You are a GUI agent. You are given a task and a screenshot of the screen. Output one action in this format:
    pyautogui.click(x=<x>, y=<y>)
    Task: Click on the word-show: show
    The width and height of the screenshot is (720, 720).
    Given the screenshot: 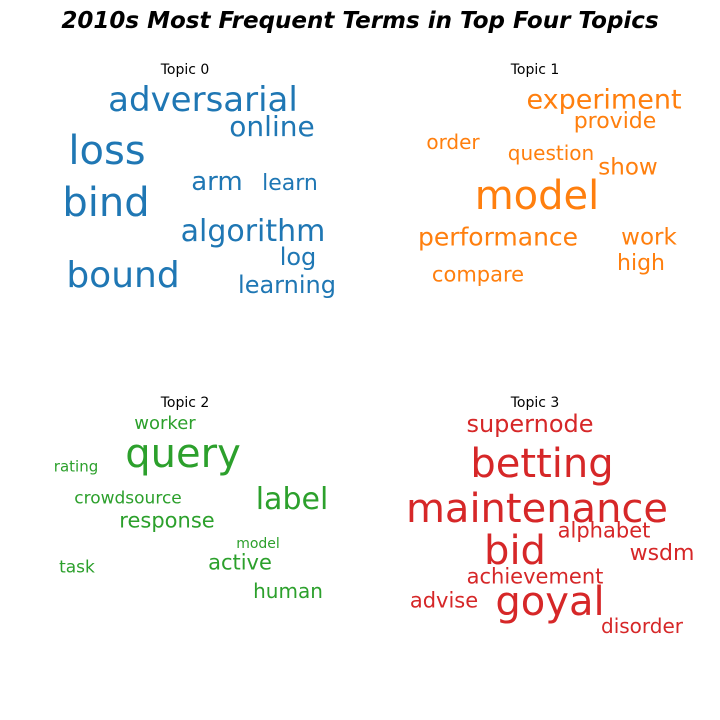 What is the action you would take?
    pyautogui.click(x=628, y=167)
    